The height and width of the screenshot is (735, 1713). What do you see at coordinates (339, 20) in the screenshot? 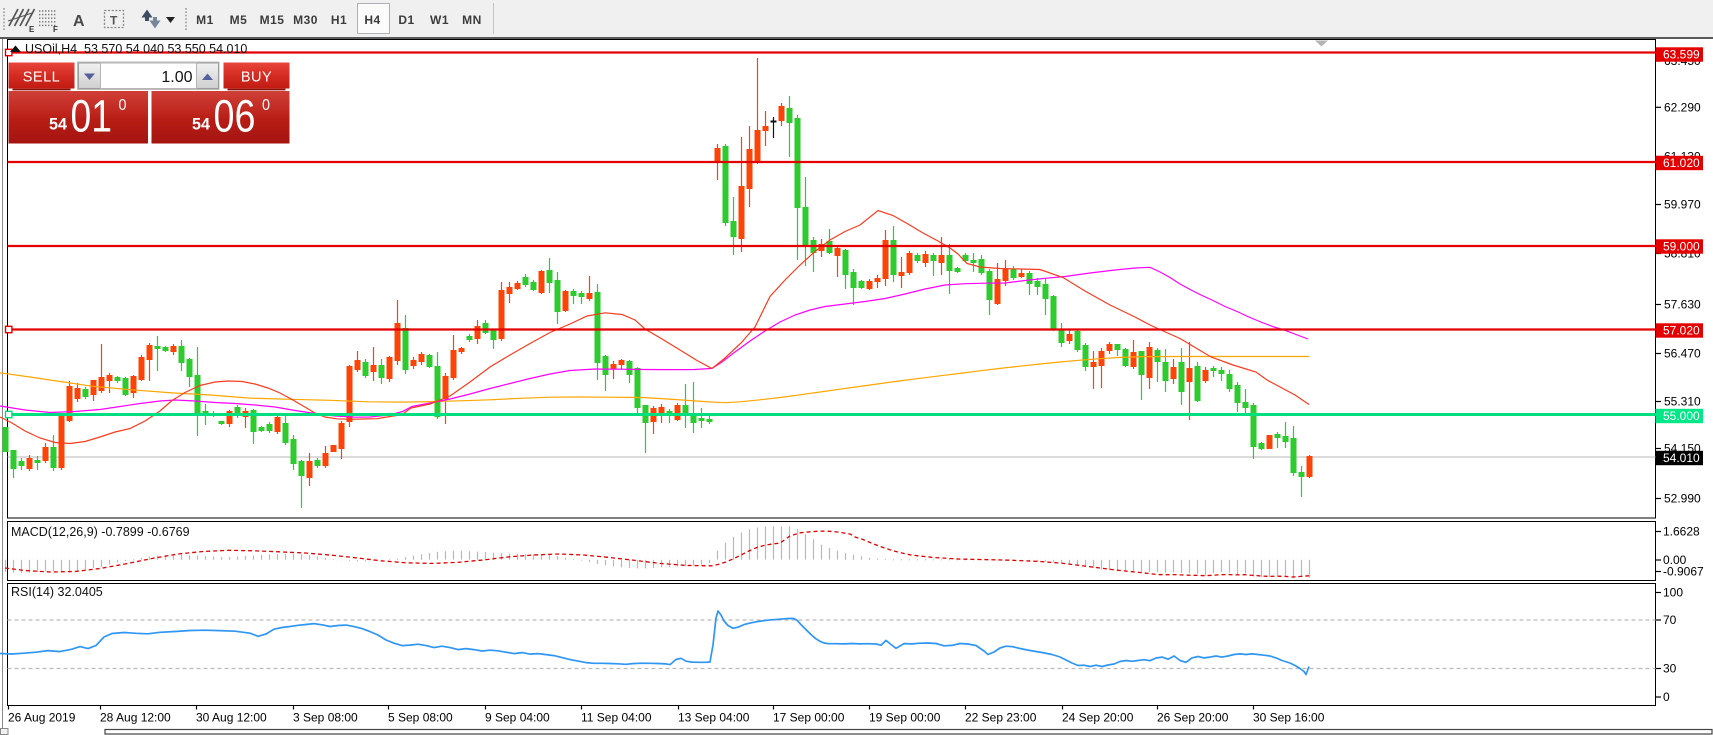
I see `svg-text: H1` at bounding box center [339, 20].